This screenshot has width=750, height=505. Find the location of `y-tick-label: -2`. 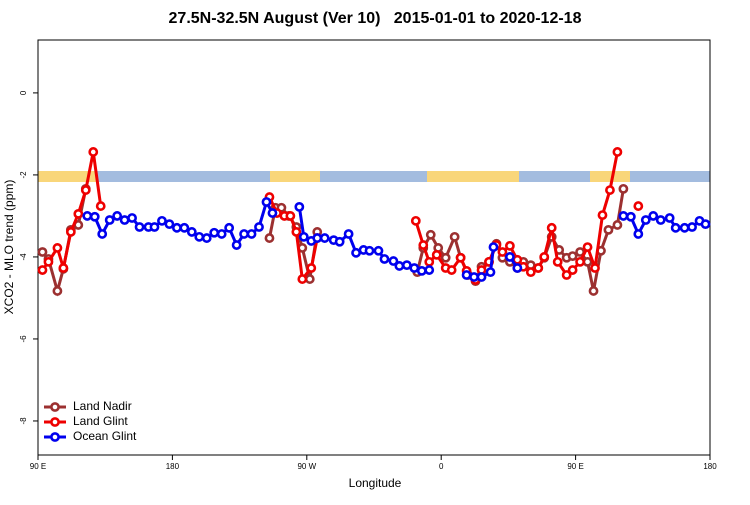

y-tick-label: -2 is located at coordinates (23, 175).